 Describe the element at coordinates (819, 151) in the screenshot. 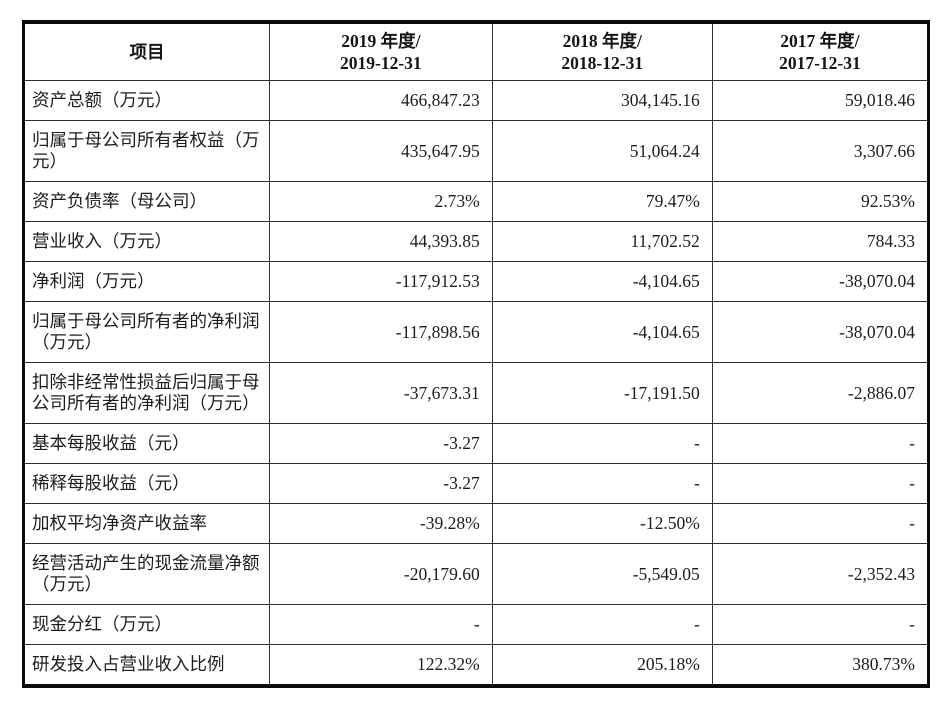

I see `row-value: 3,307.66` at that location.